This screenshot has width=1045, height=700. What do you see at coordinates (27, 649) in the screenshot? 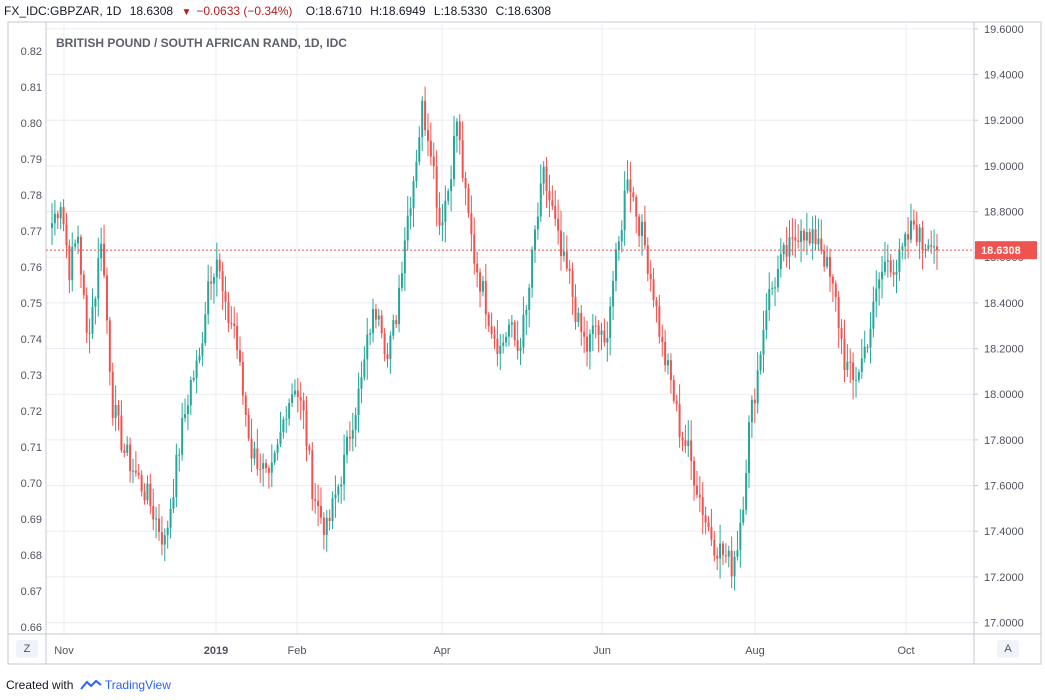
I see `zoom-button: Z` at bounding box center [27, 649].